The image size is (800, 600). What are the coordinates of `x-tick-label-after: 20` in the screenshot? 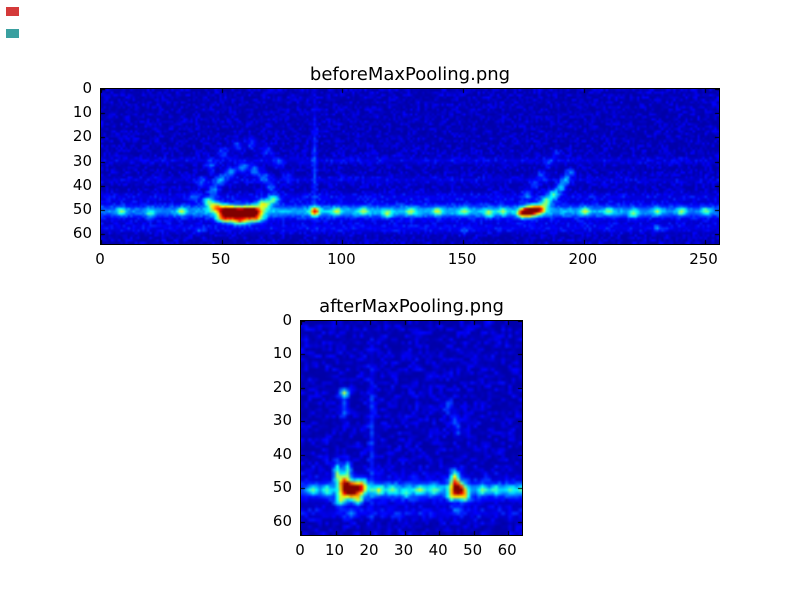 It's located at (369, 550).